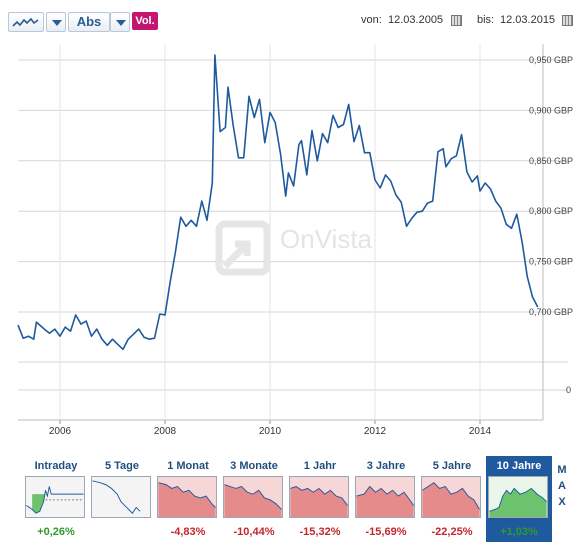  I want to click on x-tick-label: 2014, so click(480, 431).